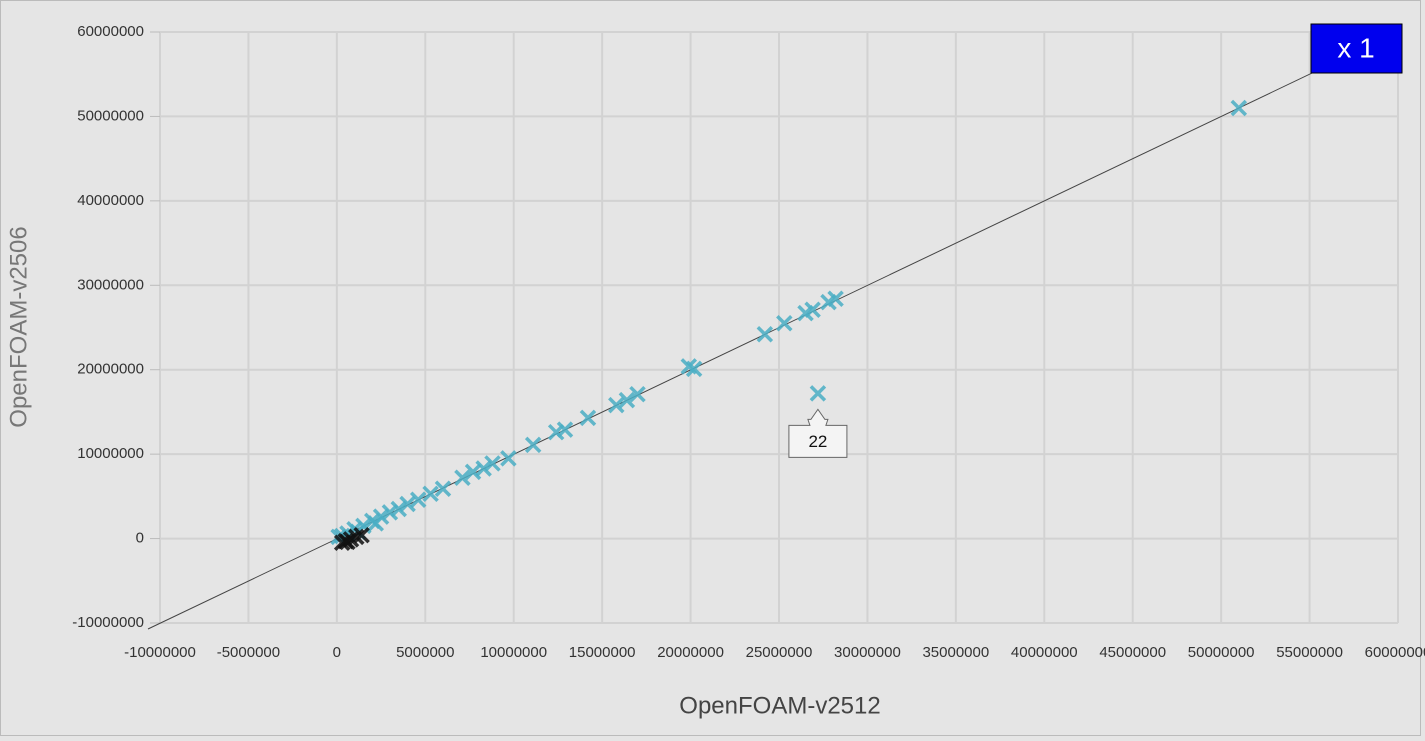 Image resolution: width=1425 pixels, height=741 pixels. I want to click on y-tick-label: -10000000, so click(108, 622).